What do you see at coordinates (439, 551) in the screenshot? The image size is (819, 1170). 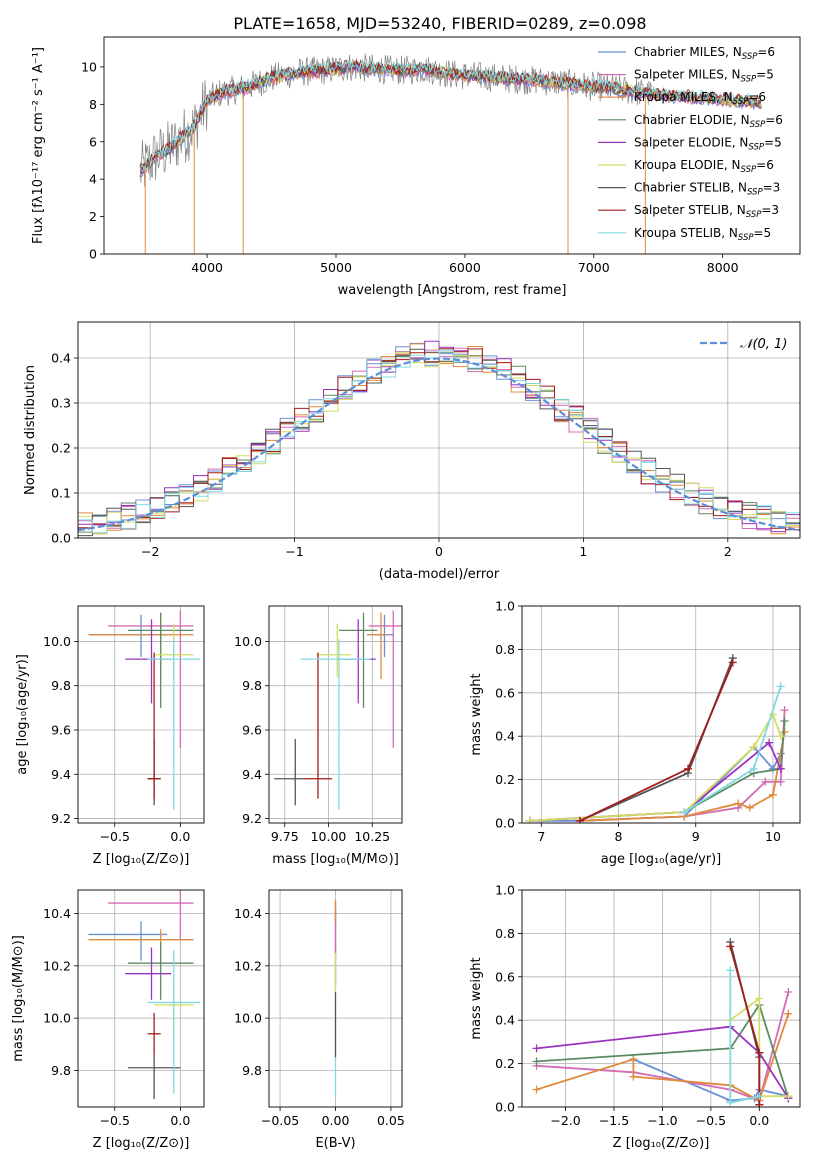 I see `x-tick-label: 0` at bounding box center [439, 551].